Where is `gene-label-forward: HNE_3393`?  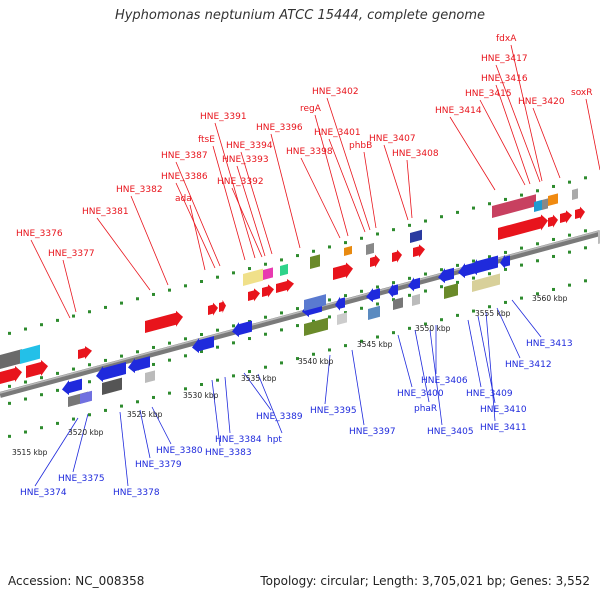 gene-label-forward: HNE_3393 is located at coordinates (245, 160).